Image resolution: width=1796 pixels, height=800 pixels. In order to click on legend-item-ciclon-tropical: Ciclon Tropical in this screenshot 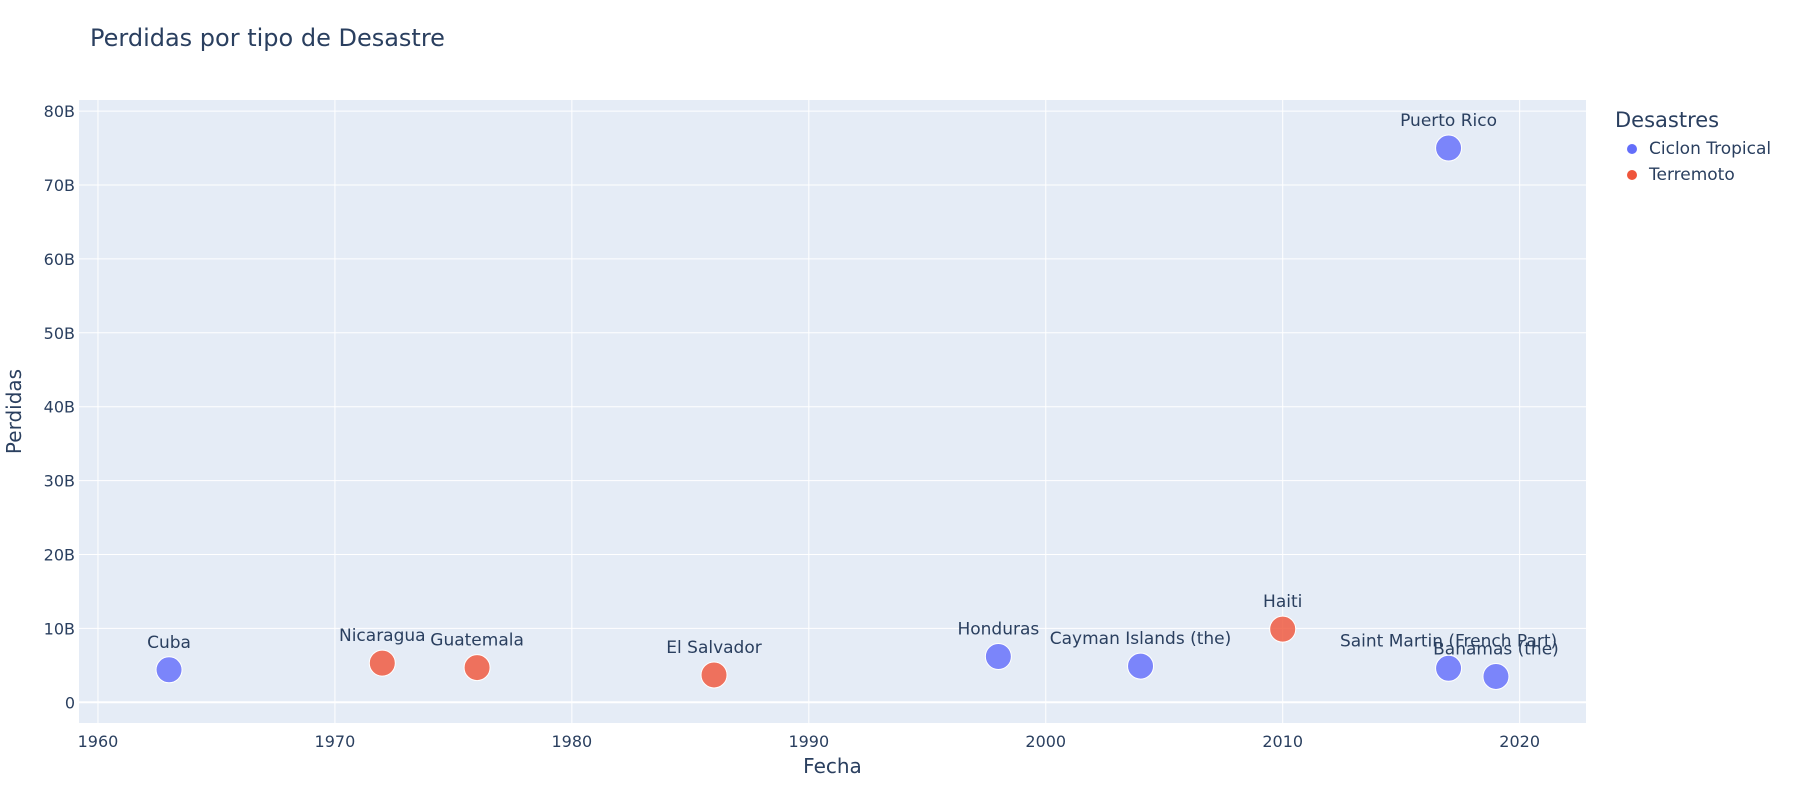, I will do `click(1693, 149)`.